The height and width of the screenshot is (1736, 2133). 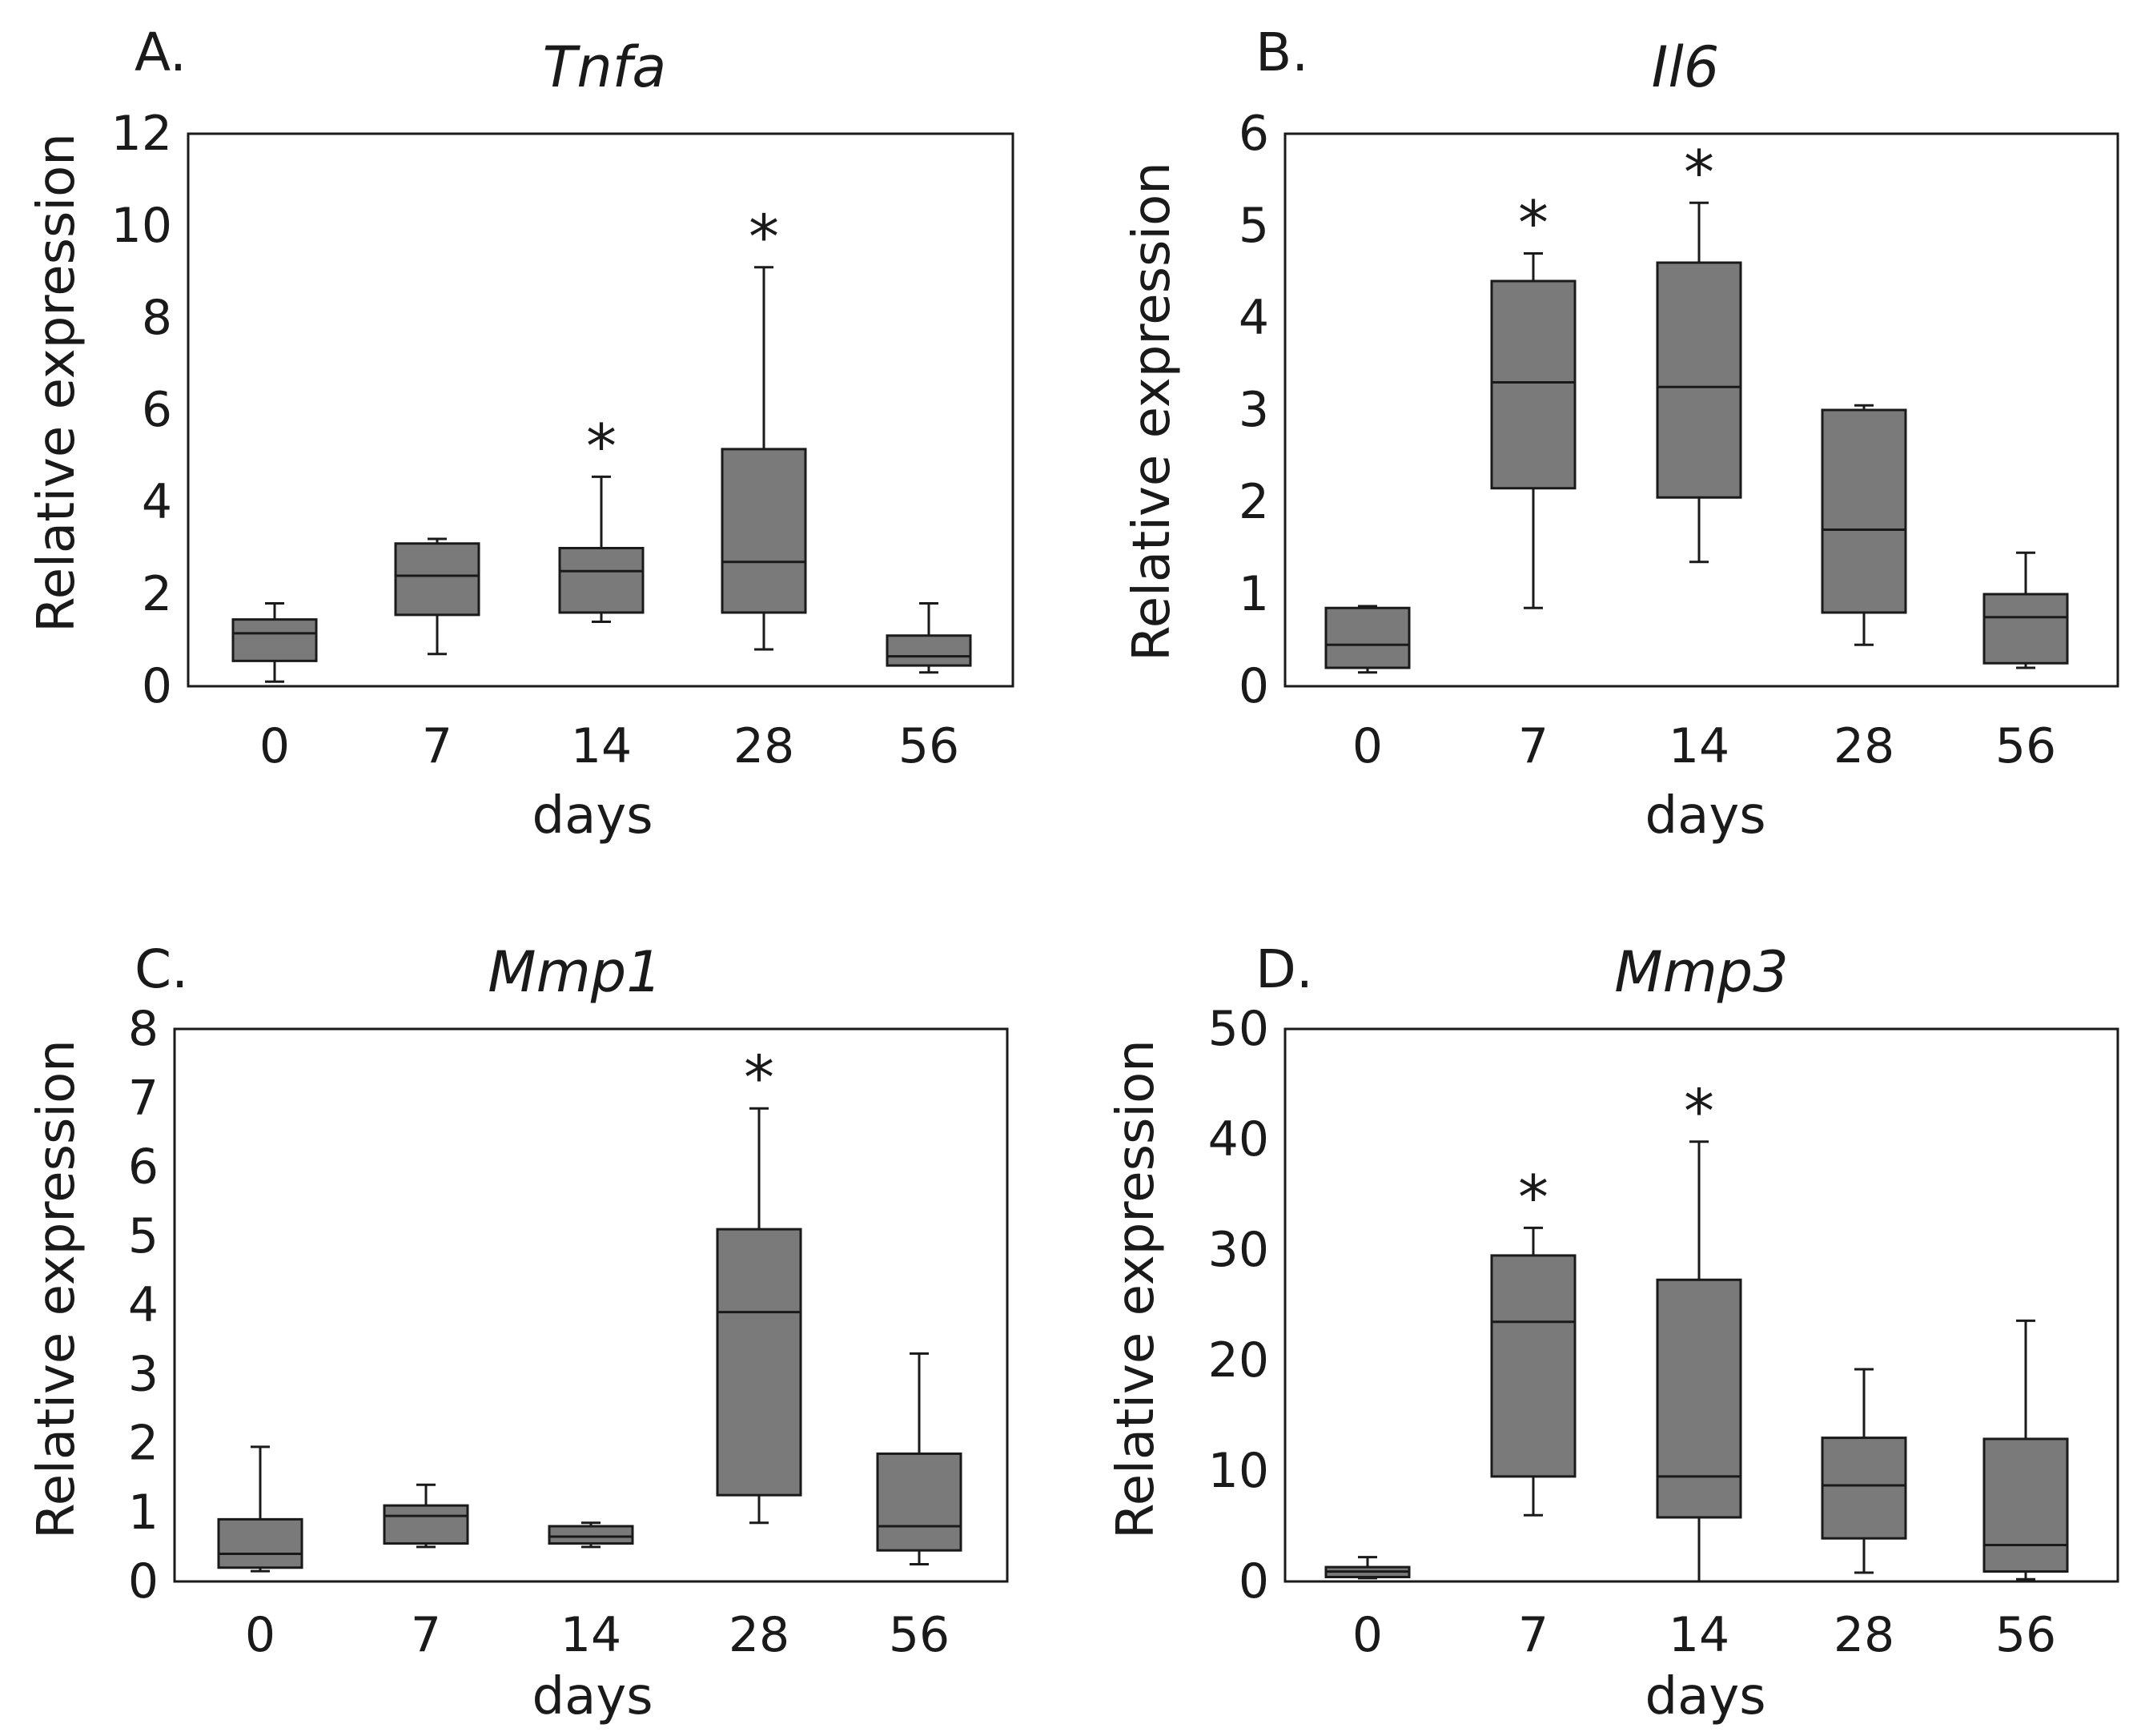 I want to click on panel-letter: B., so click(x=1281, y=52).